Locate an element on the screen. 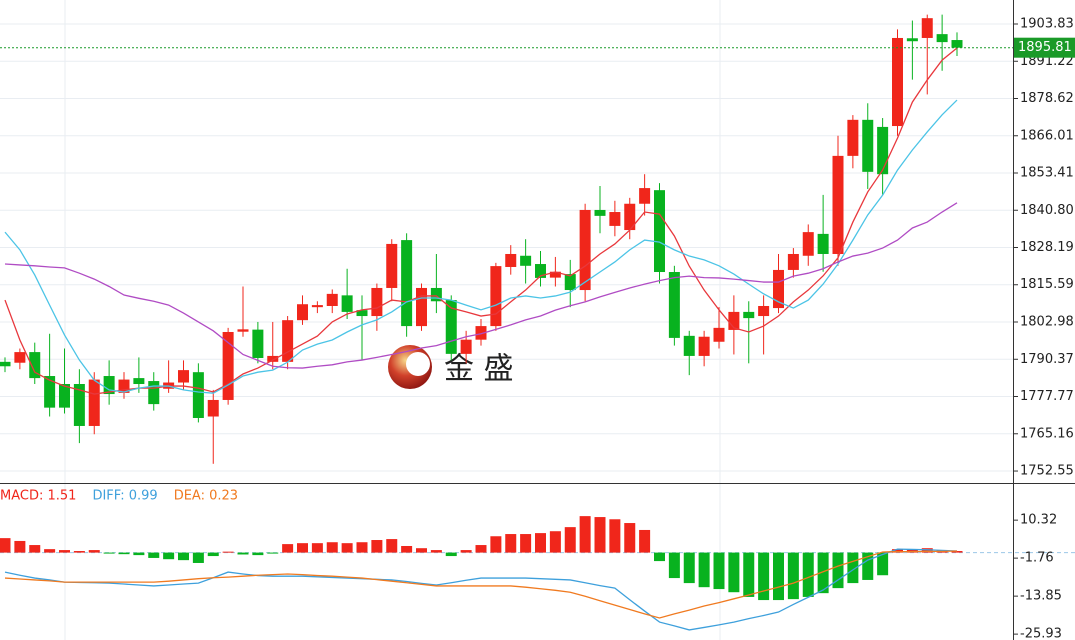 The width and height of the screenshot is (1075, 640). y-tick-label: 1866.01 is located at coordinates (1047, 135).